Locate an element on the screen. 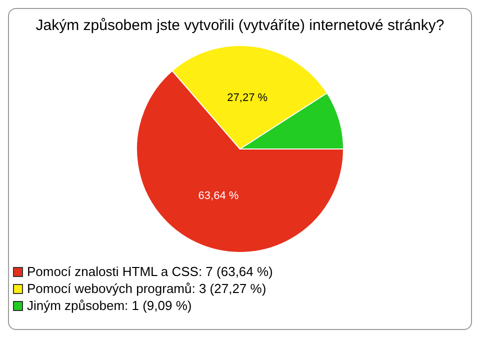 This screenshot has width=480, height=338. chart-title: Jakým způsobem jste vytvořili (vytváříte) internetové stránky? is located at coordinates (240, 25).